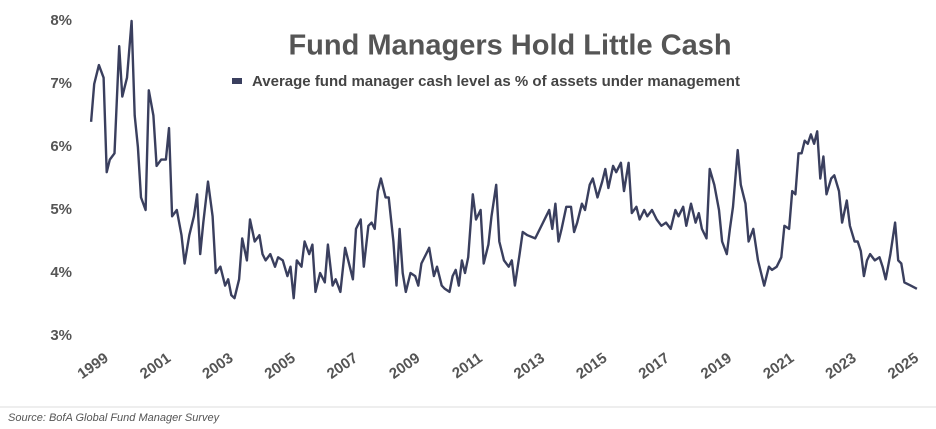 This screenshot has height=429, width=936. I want to click on y-tick-label: 4%, so click(61, 272).